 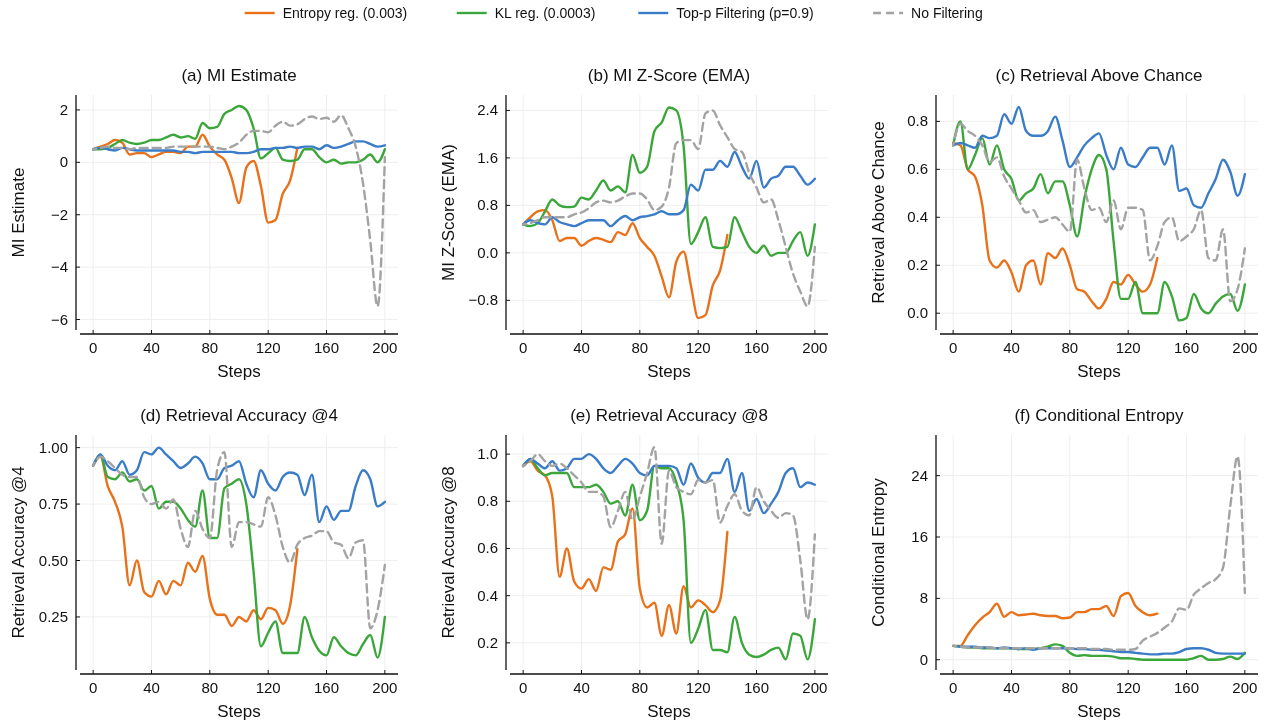 What do you see at coordinates (483, 300) in the screenshot?
I see `y-tick-label: −0.8` at bounding box center [483, 300].